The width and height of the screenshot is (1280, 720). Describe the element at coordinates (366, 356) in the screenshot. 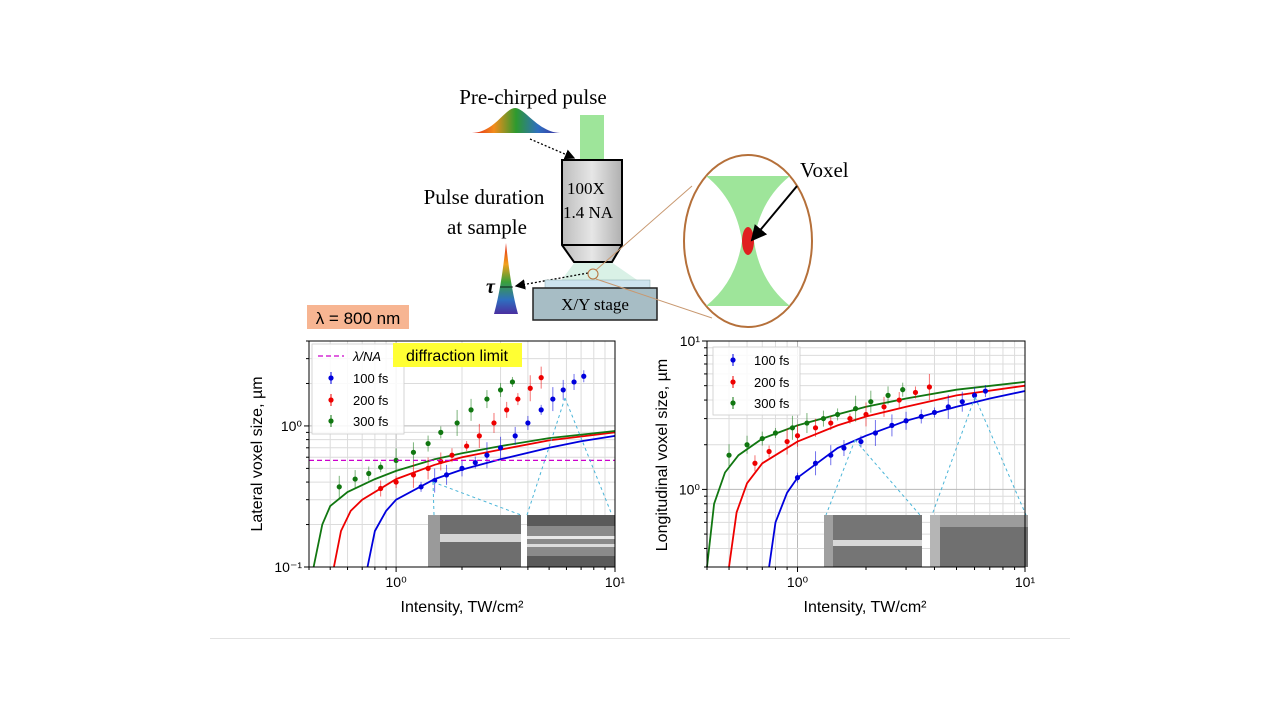

I see `legend-limit-label: λ/NA` at that location.